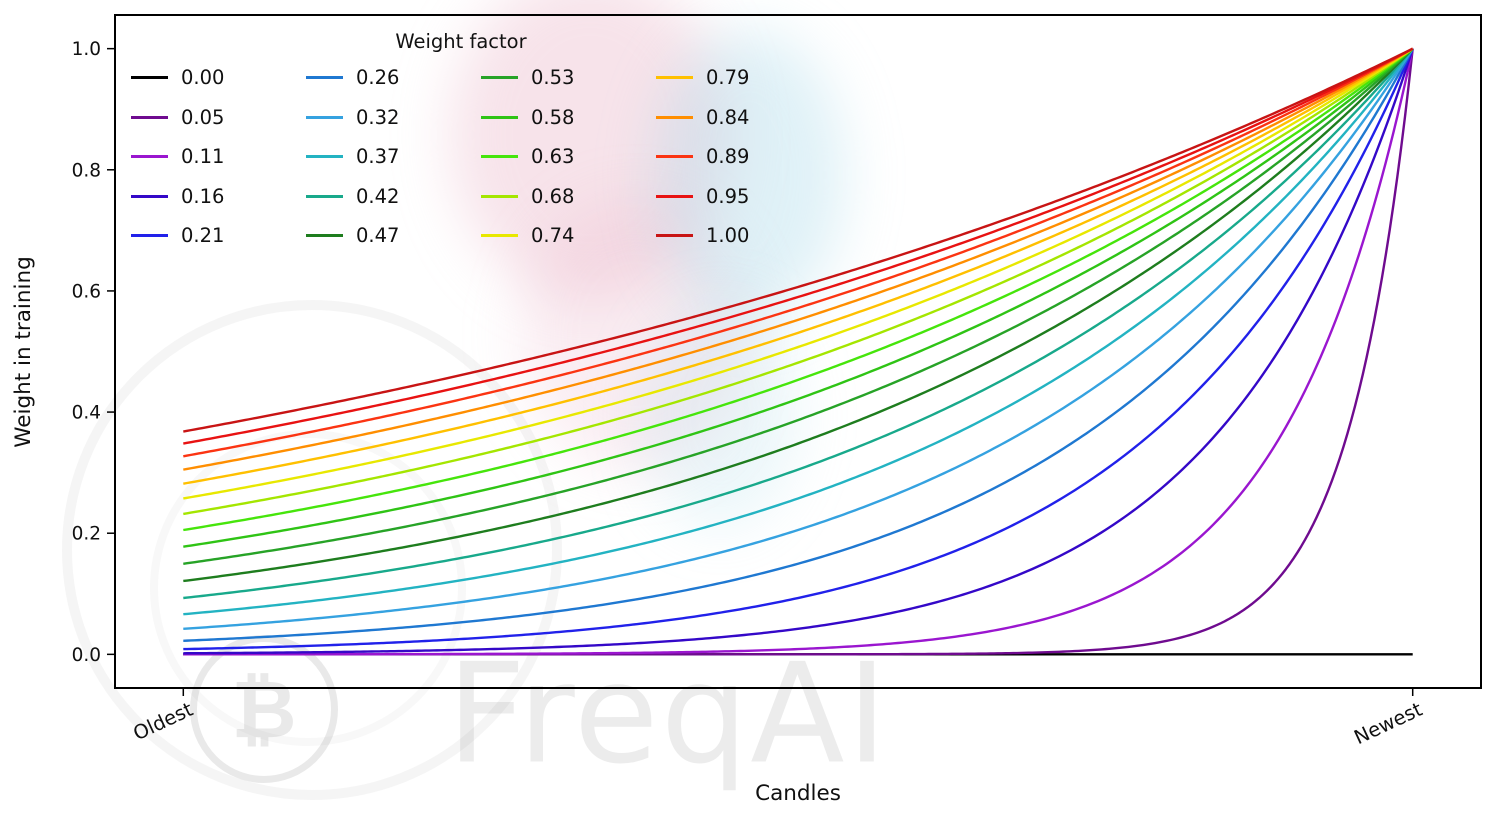  I want to click on legend-item-0.32: 0.32, so click(393, 117).